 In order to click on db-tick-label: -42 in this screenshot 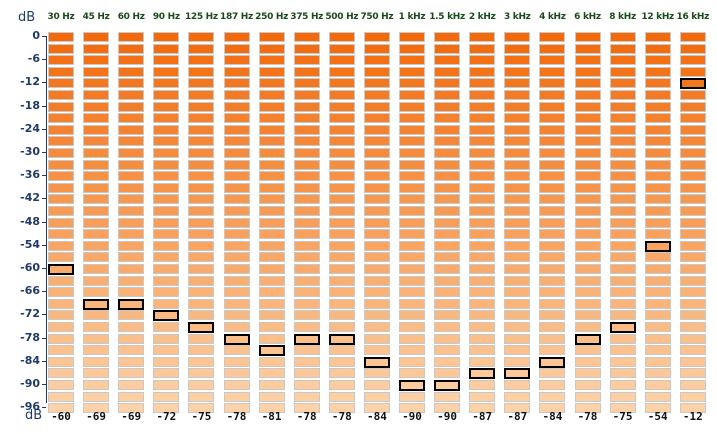, I will do `click(30, 198)`.